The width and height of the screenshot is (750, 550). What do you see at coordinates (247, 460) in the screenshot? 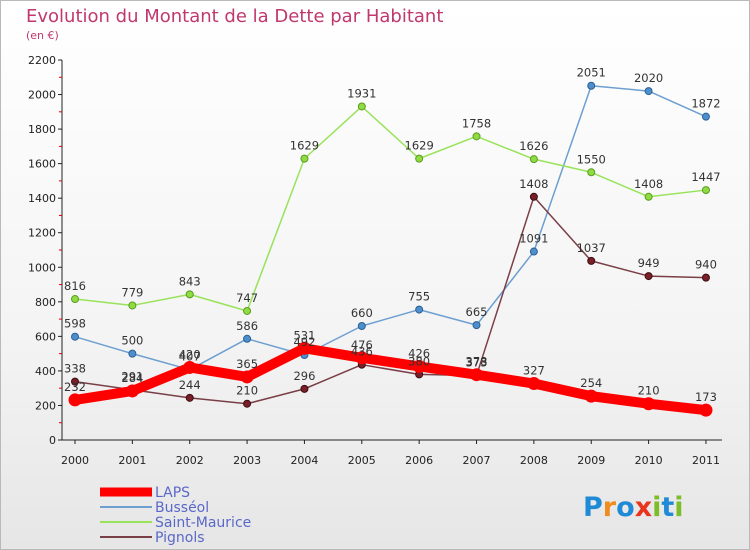
I see `x-tick-label: 2003` at bounding box center [247, 460].